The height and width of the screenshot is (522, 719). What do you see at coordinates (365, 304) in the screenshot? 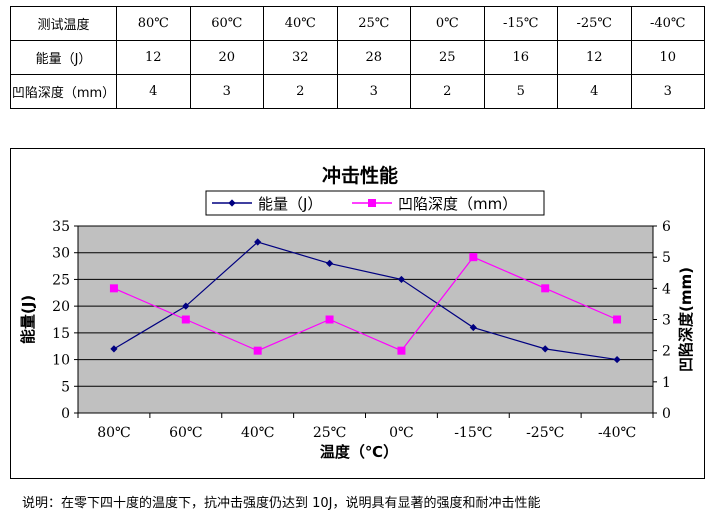
I see `series-line` at bounding box center [365, 304].